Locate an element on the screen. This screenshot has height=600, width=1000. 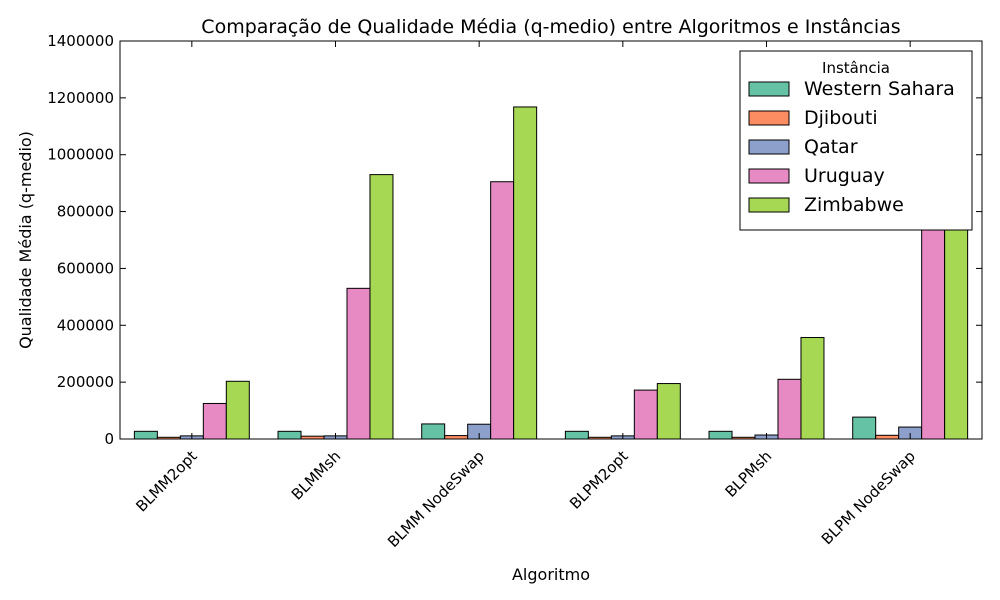
y-tick-label: 1000000 is located at coordinates (80, 155).